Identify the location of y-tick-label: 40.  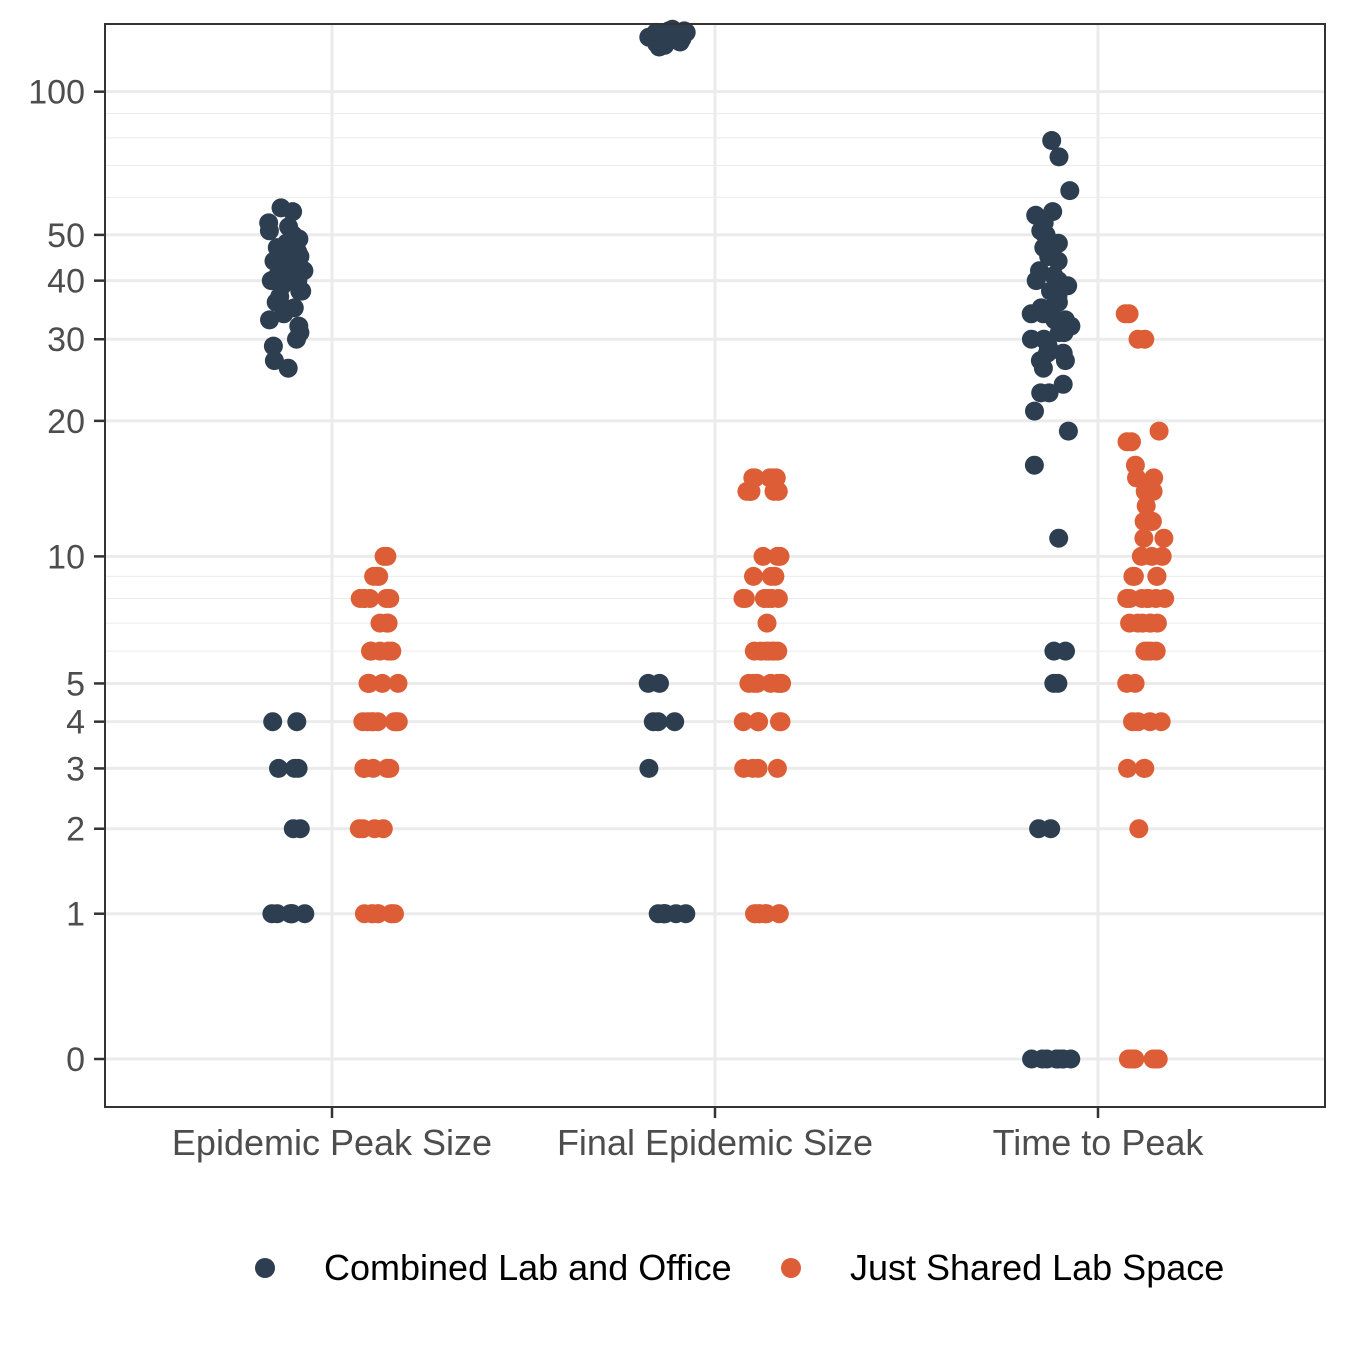
(66, 282).